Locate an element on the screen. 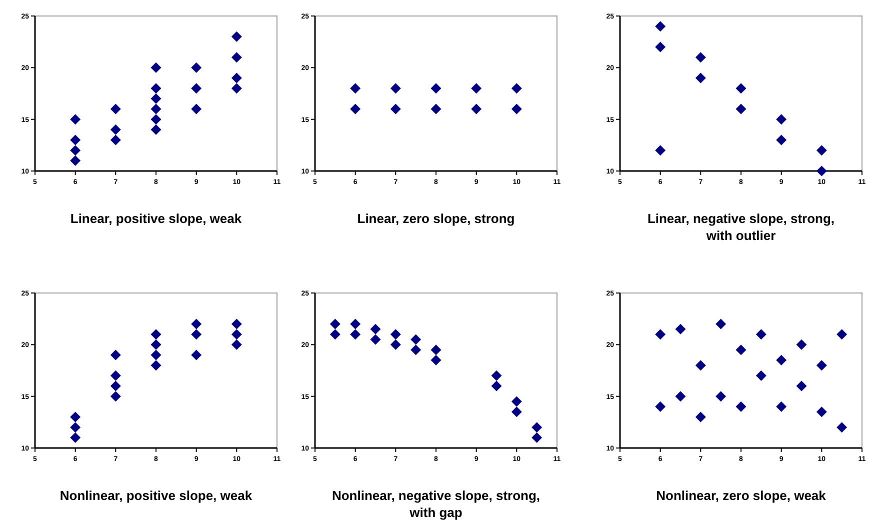 The image size is (873, 531). text: Nonlinear, positive slope, weak is located at coordinates (156, 495).